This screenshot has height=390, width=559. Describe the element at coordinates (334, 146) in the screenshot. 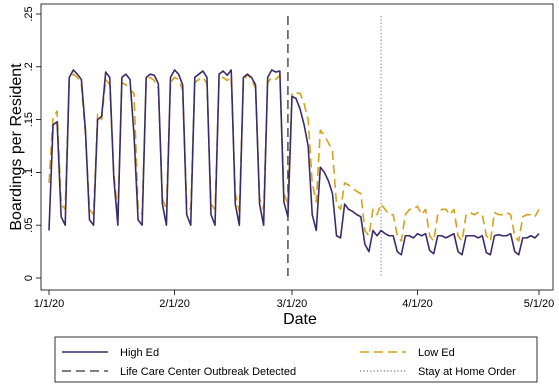

I see `event-lines` at that location.